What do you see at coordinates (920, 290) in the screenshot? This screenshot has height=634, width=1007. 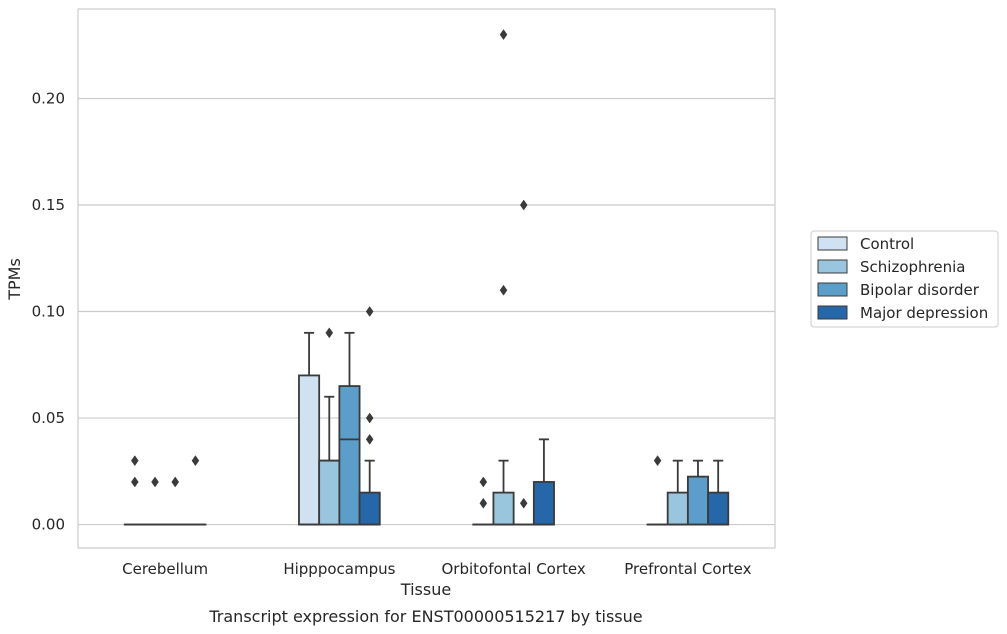 I see `legend-label: Bipolar disorder` at bounding box center [920, 290].